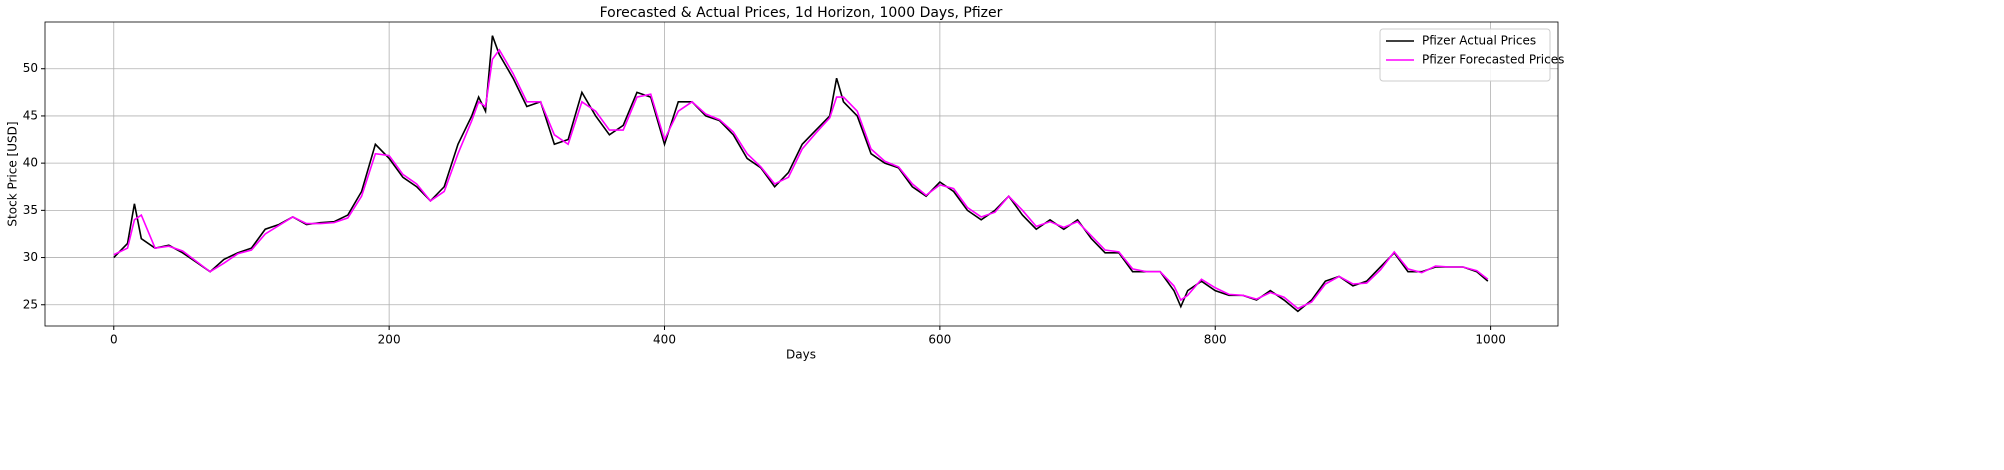 Image resolution: width=2004 pixels, height=470 pixels. Describe the element at coordinates (30, 115) in the screenshot. I see `y-tick-label: 45` at that location.